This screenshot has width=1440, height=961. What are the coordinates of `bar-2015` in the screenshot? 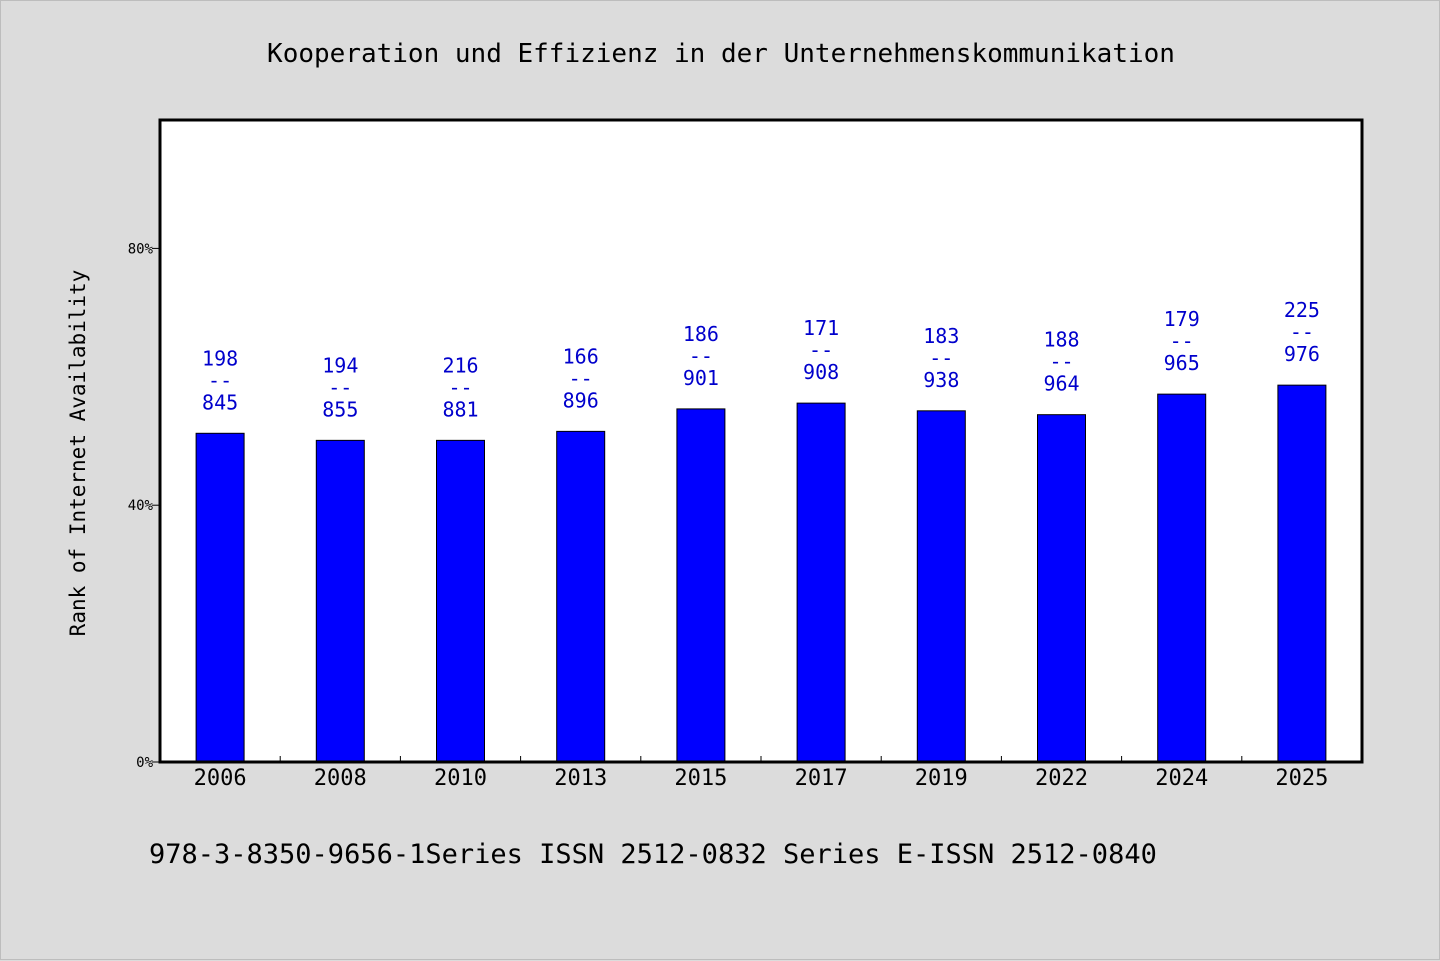 It's located at (701, 585).